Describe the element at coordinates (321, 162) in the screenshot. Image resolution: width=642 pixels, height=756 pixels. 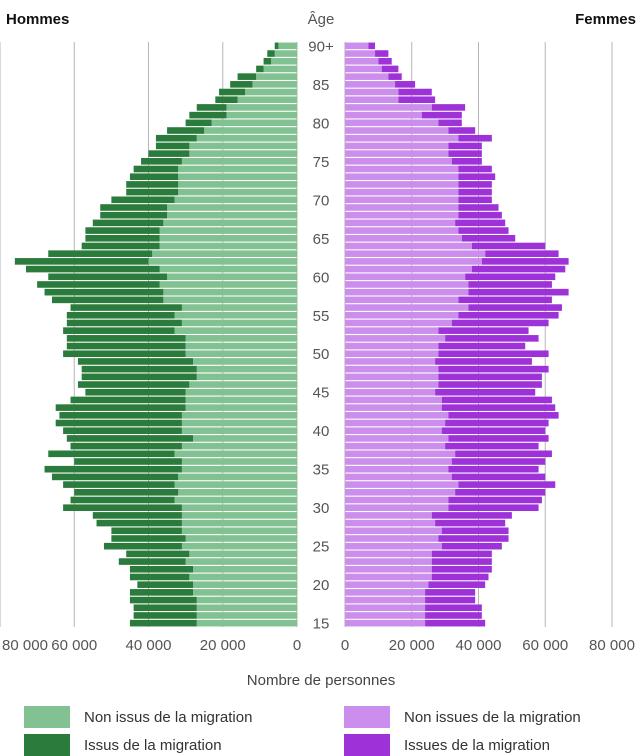
I see `age-tick-label: 75` at that location.